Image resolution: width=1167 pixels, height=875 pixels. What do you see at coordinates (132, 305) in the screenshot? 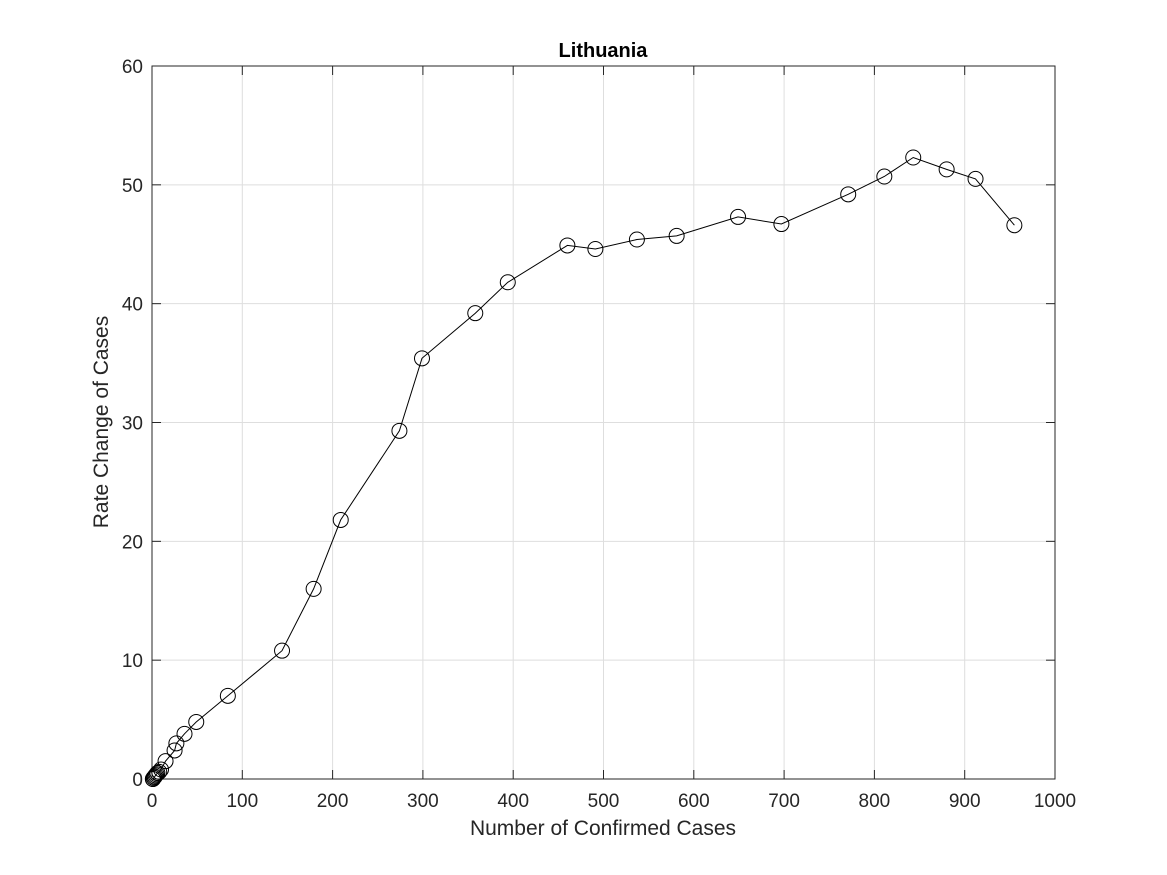
I see `y-tick-label: 40` at bounding box center [132, 305].